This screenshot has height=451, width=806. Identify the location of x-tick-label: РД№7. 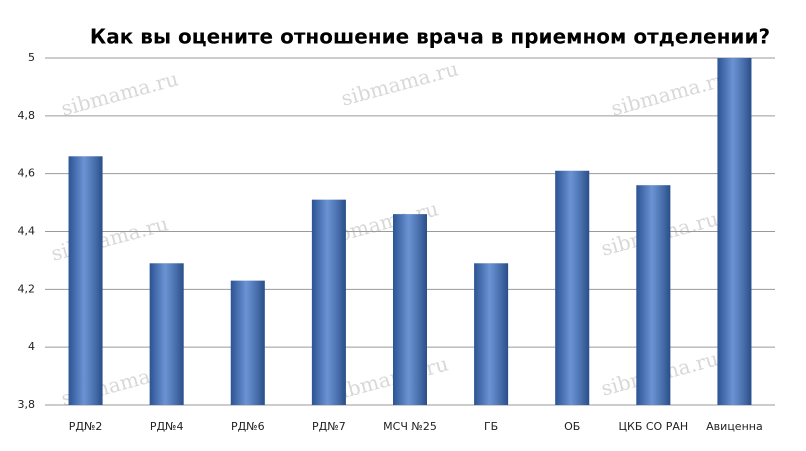
(329, 426).